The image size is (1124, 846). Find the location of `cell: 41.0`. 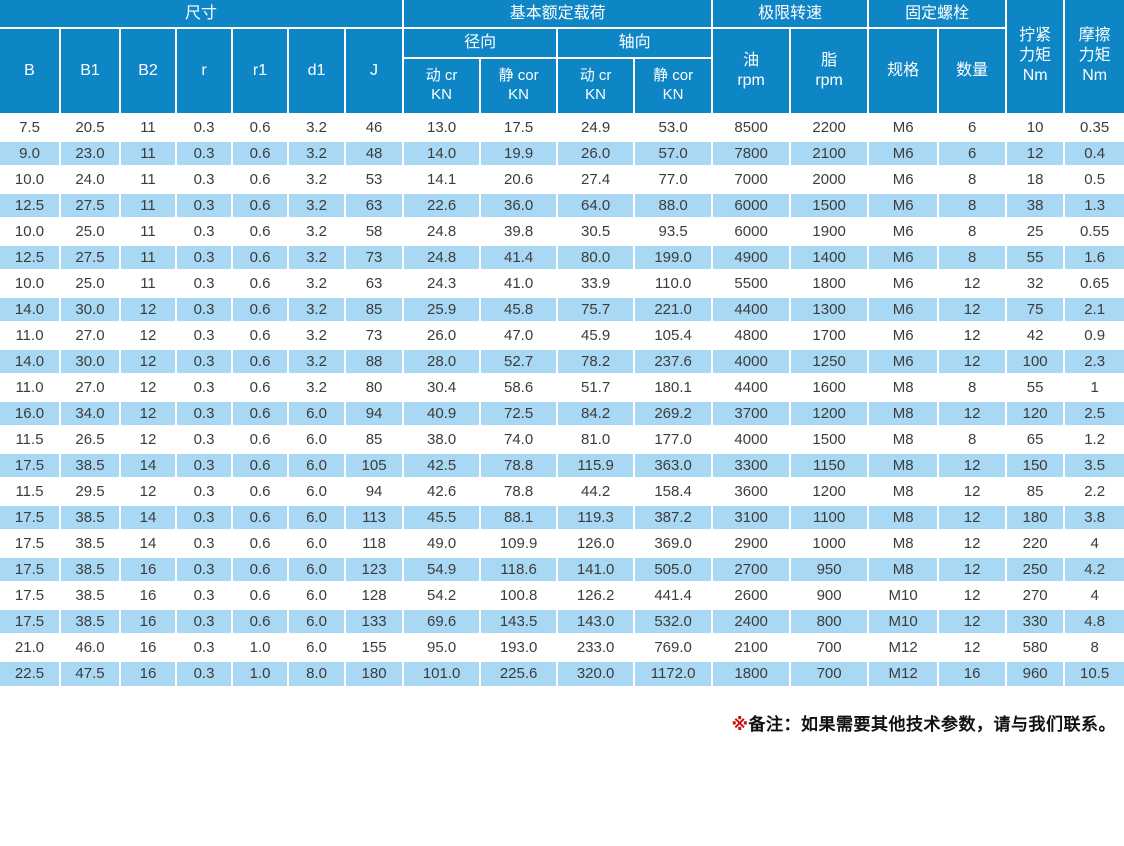

cell: 41.0 is located at coordinates (519, 283).